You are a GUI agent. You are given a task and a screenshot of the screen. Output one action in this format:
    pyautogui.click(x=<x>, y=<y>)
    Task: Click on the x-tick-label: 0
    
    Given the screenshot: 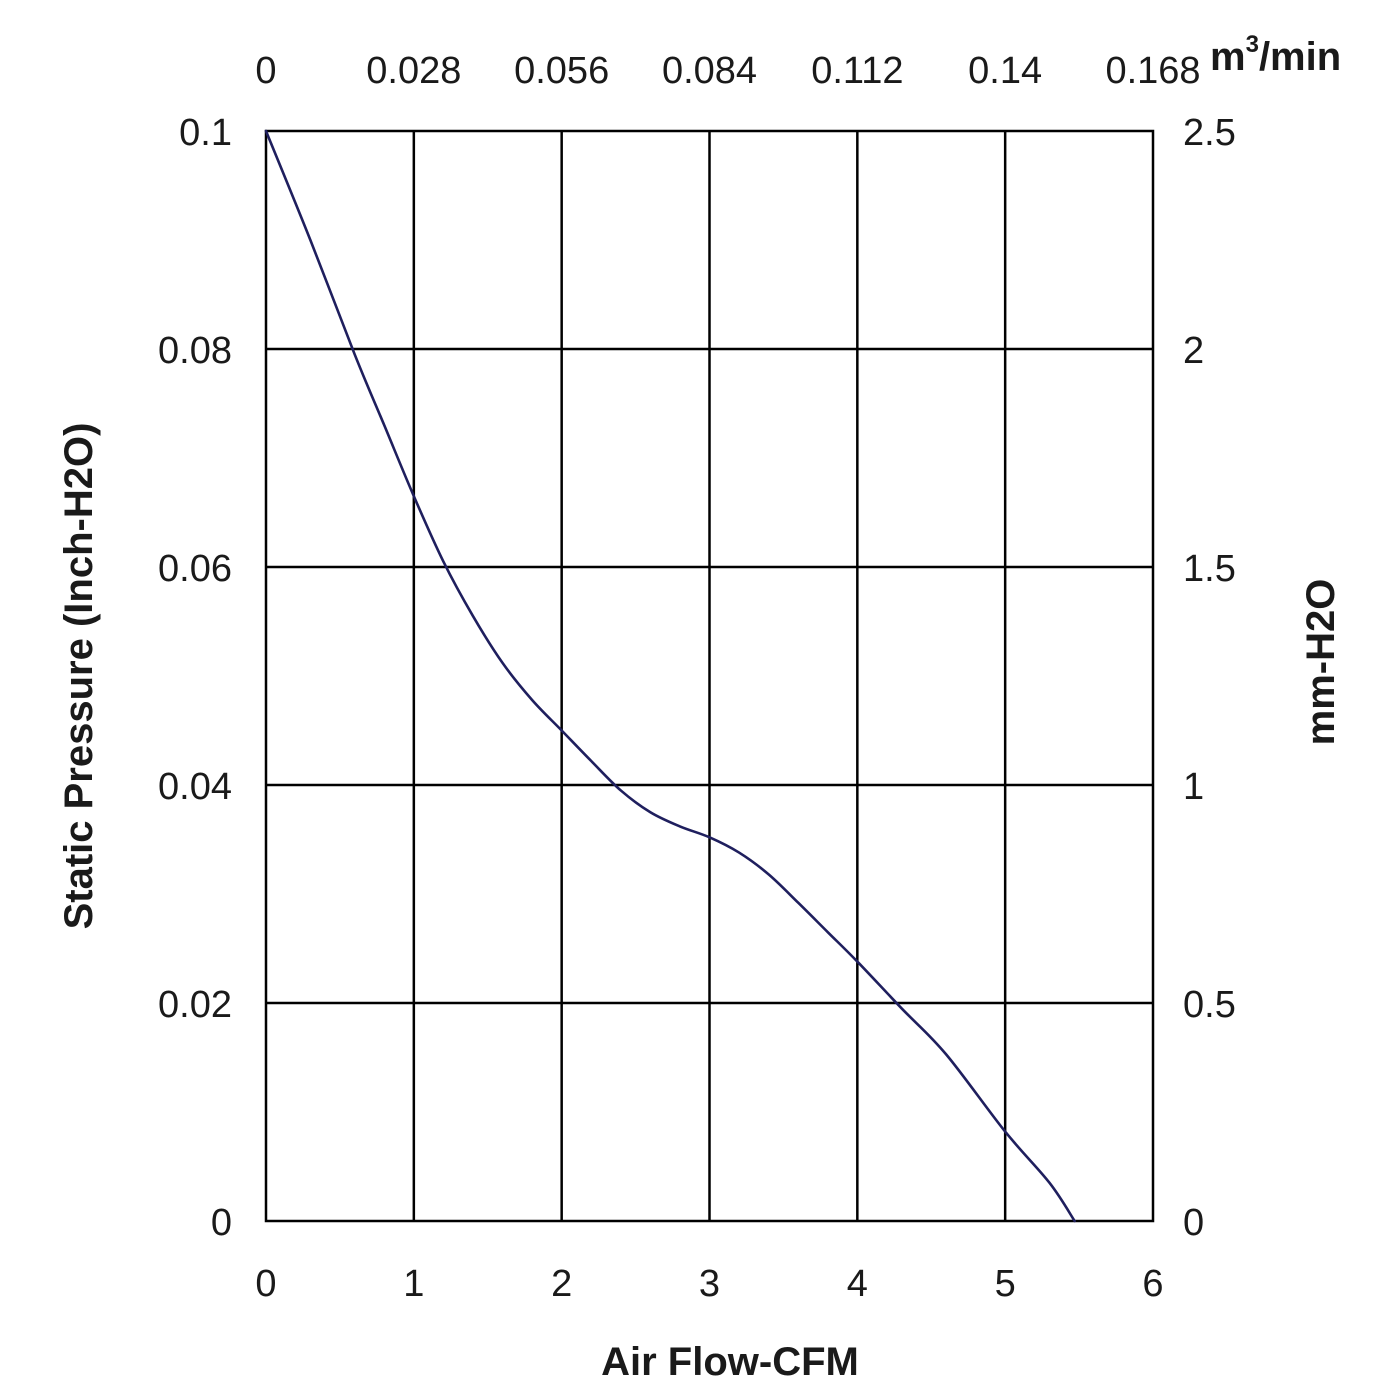 What is the action you would take?
    pyautogui.click(x=265, y=1284)
    